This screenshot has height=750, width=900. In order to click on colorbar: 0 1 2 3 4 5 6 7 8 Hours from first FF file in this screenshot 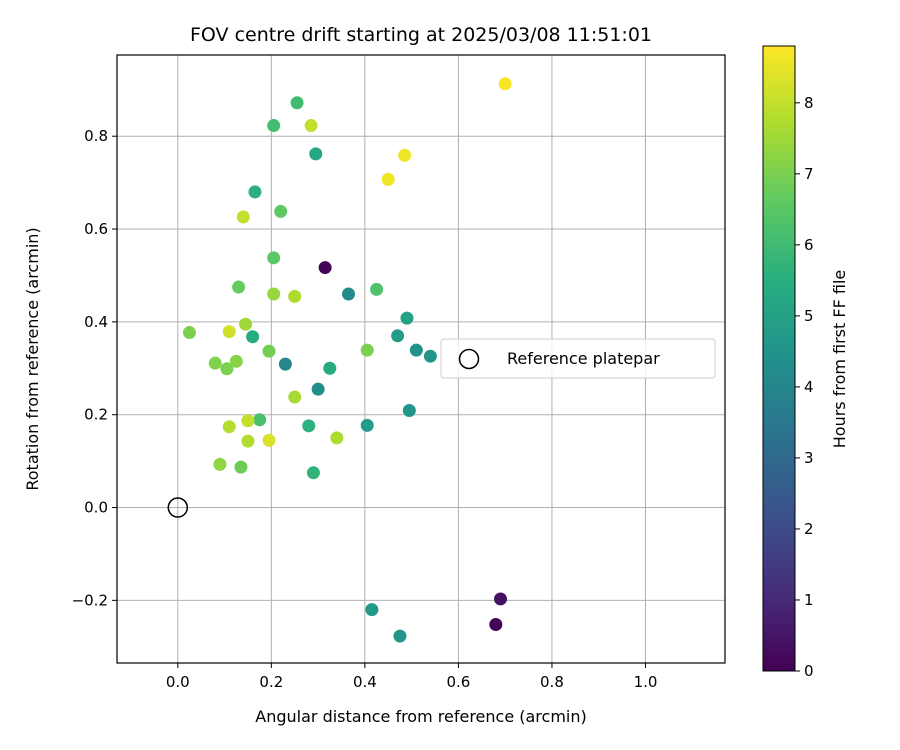, I will do `click(805, 362)`.